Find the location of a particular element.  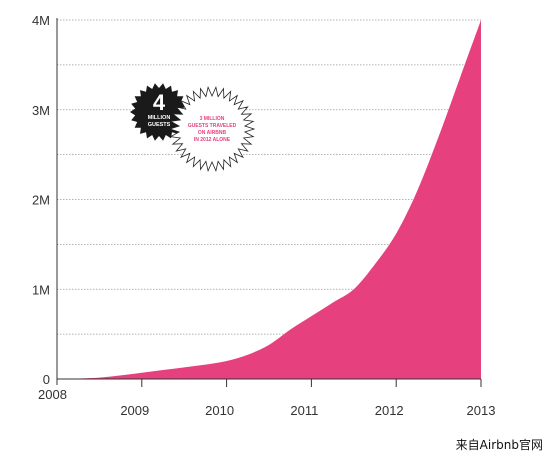

badge2-line2: GUESTS TRAVELED is located at coordinates (212, 126).